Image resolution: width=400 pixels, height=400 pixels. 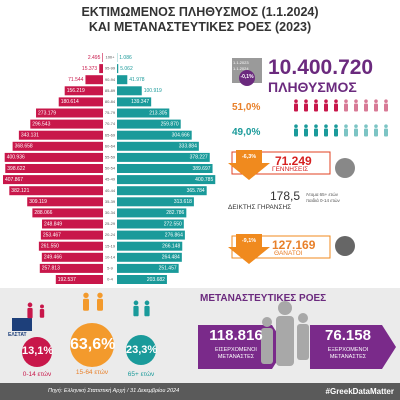 I want to click on value-label: 139.347, so click(x=140, y=102).